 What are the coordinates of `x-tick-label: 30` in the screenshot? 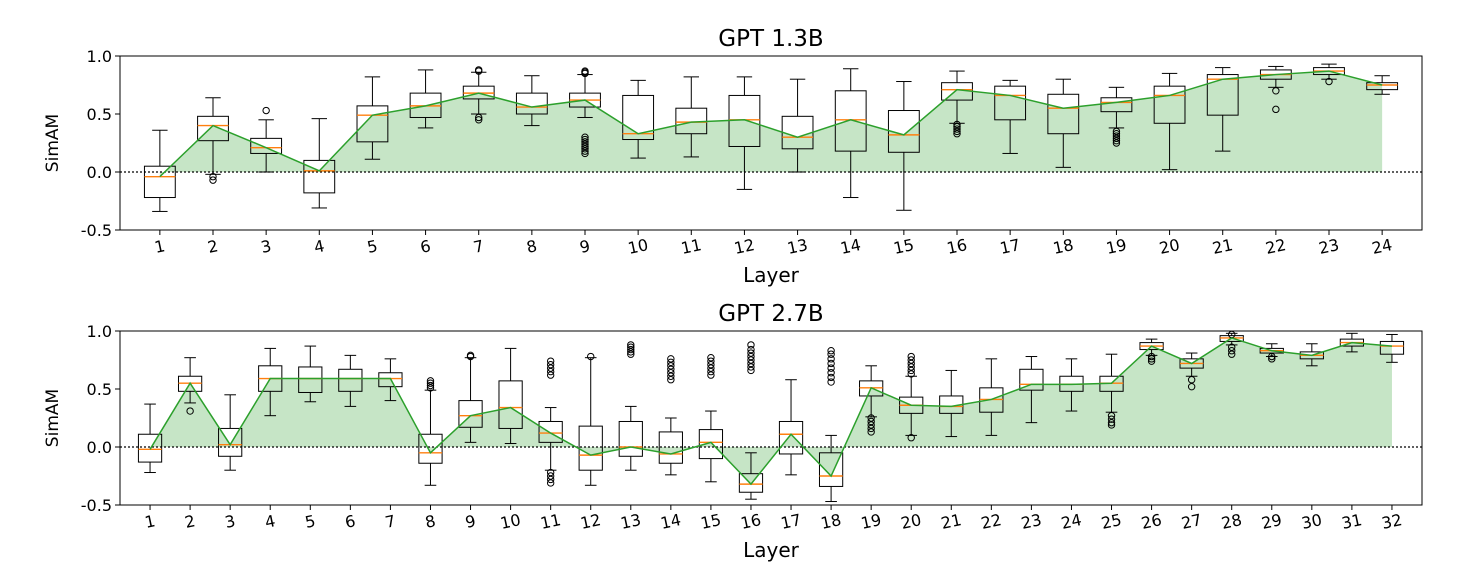 It's located at (1312, 521).